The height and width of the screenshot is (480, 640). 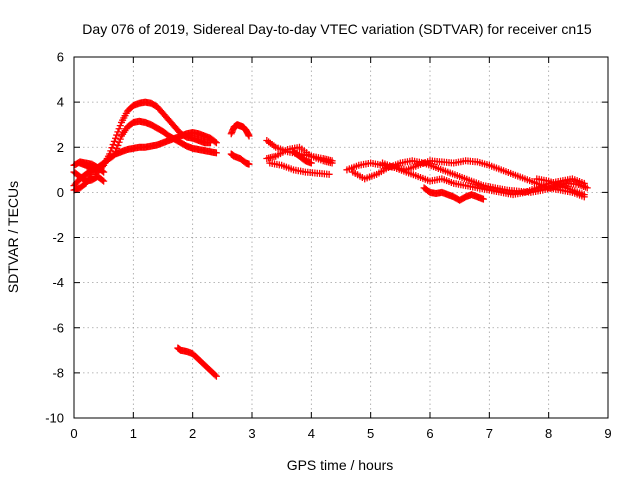 I want to click on x-tick-label: 5, so click(x=370, y=433).